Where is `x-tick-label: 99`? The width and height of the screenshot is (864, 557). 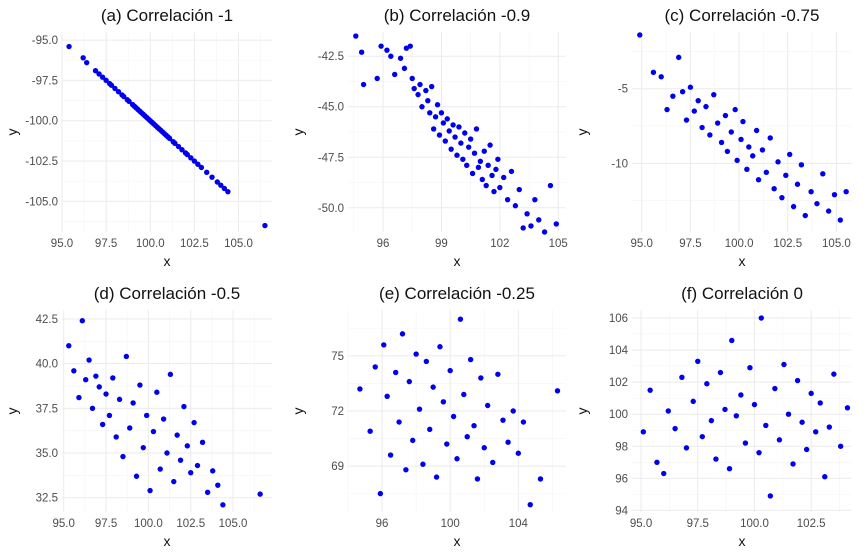 x-tick-label: 99 is located at coordinates (441, 244).